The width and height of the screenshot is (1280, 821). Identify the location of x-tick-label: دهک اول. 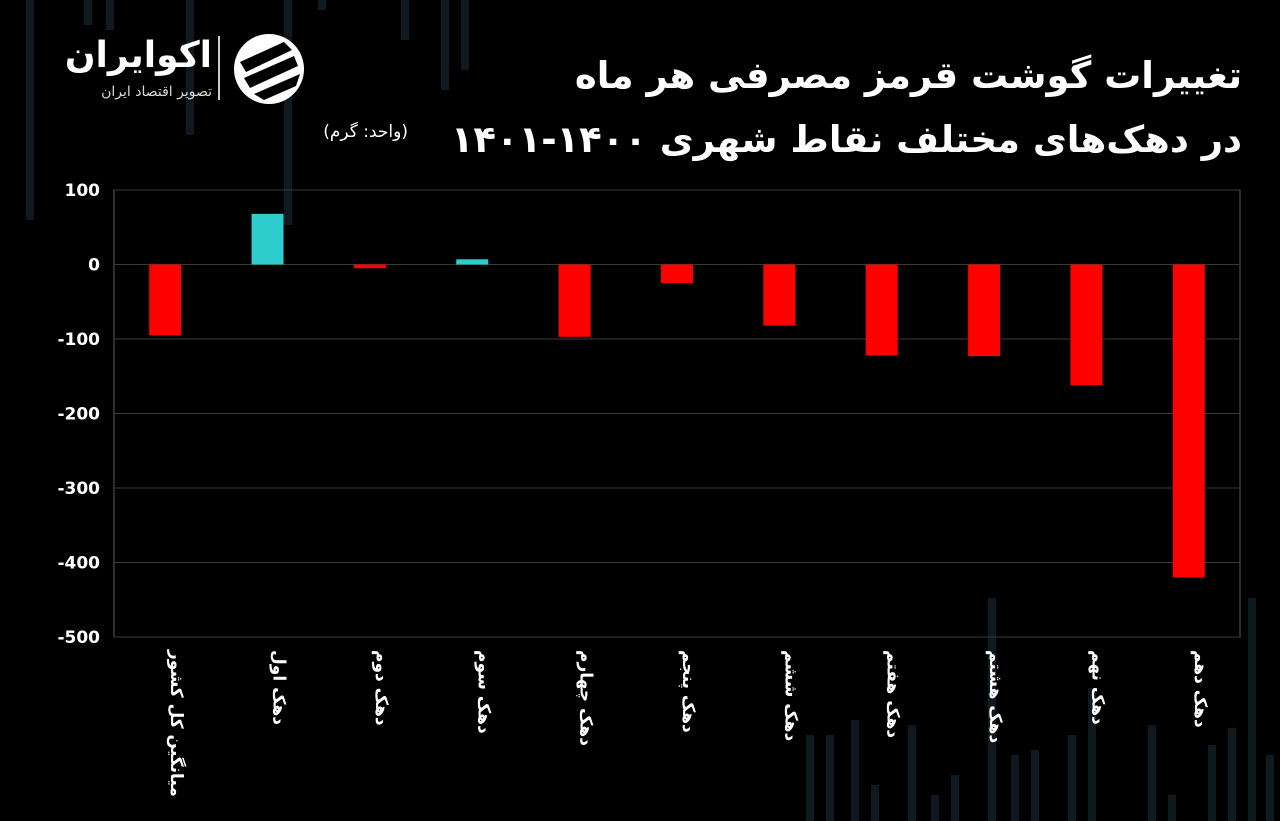
(279, 687).